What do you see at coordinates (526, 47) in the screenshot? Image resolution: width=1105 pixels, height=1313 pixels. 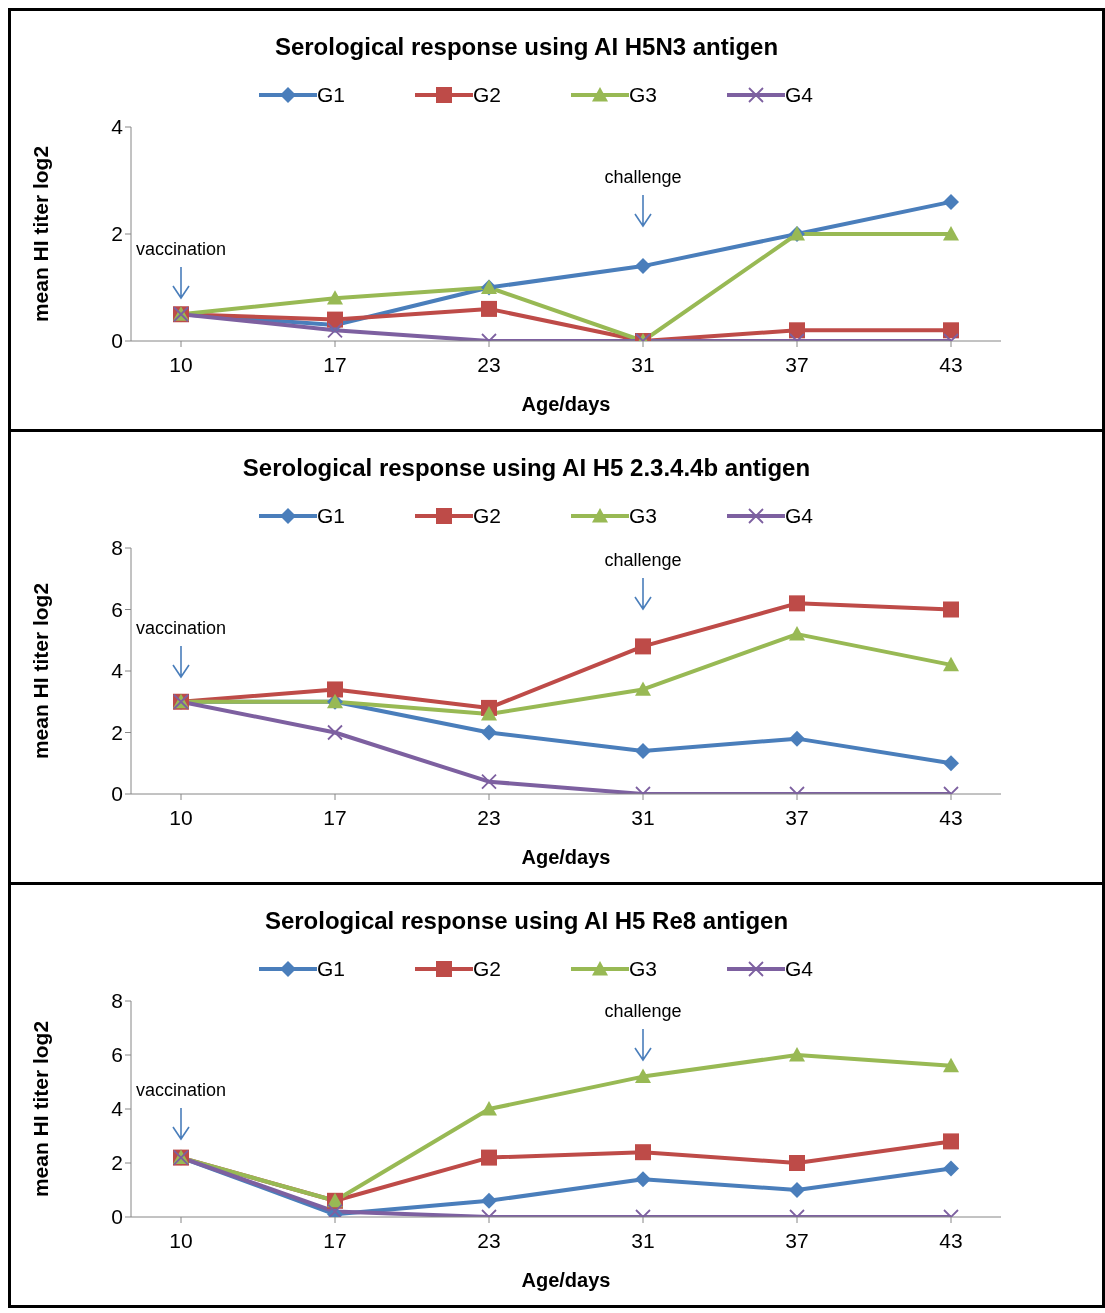 I see `chart-title: Serological response using AI H5N3 antigen` at bounding box center [526, 47].